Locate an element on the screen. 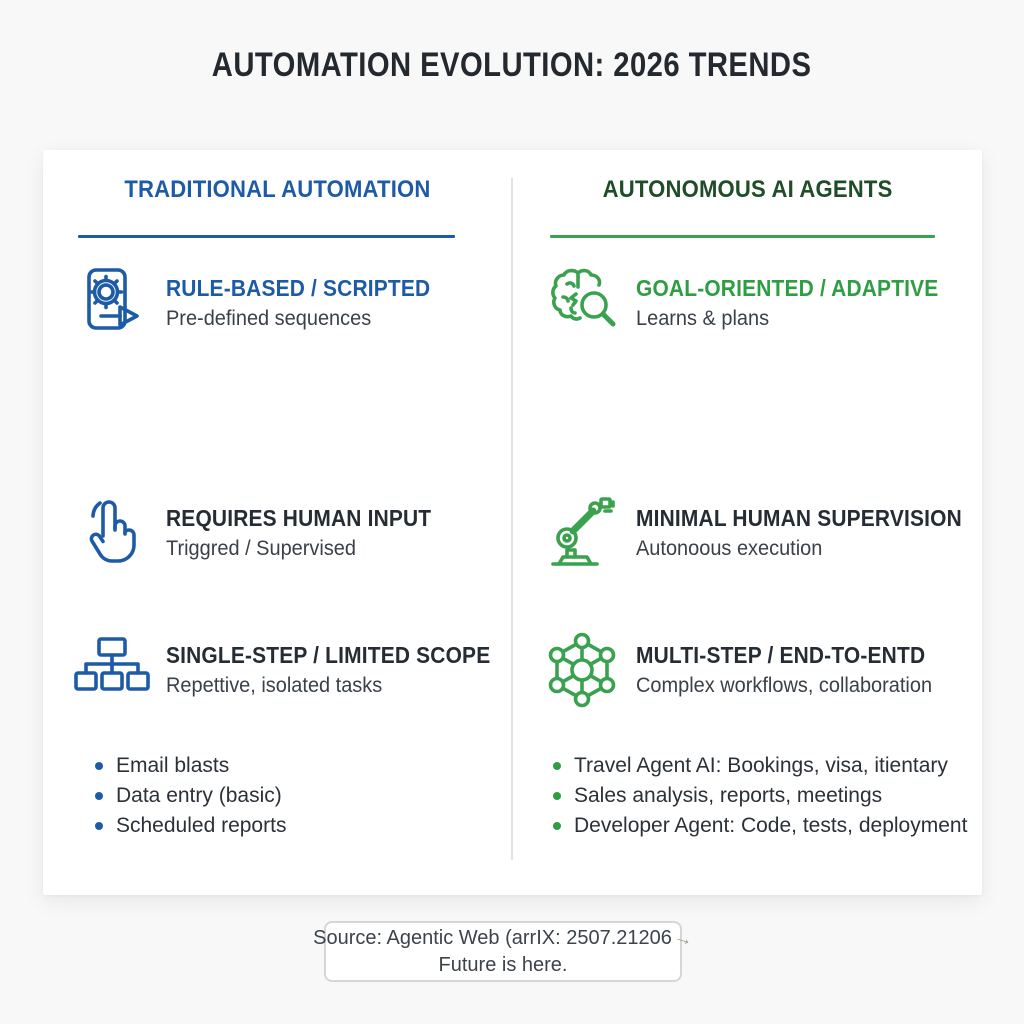 This screenshot has height=1024, width=1024. feature-heading: RULE-BASED / SCRIPTED is located at coordinates (298, 288).